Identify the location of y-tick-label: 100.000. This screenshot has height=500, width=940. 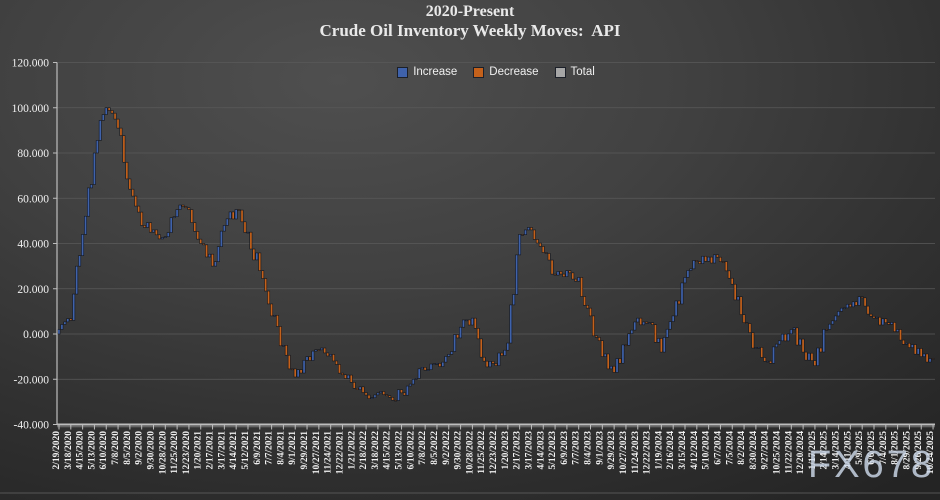
(31, 109).